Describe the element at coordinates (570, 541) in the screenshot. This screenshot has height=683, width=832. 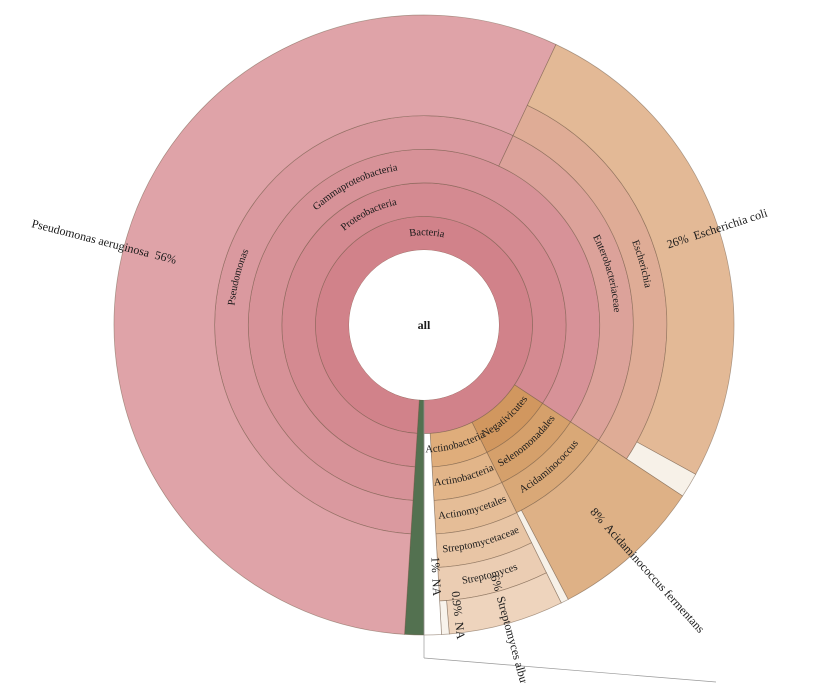
I see `pointer-lines-layer` at that location.